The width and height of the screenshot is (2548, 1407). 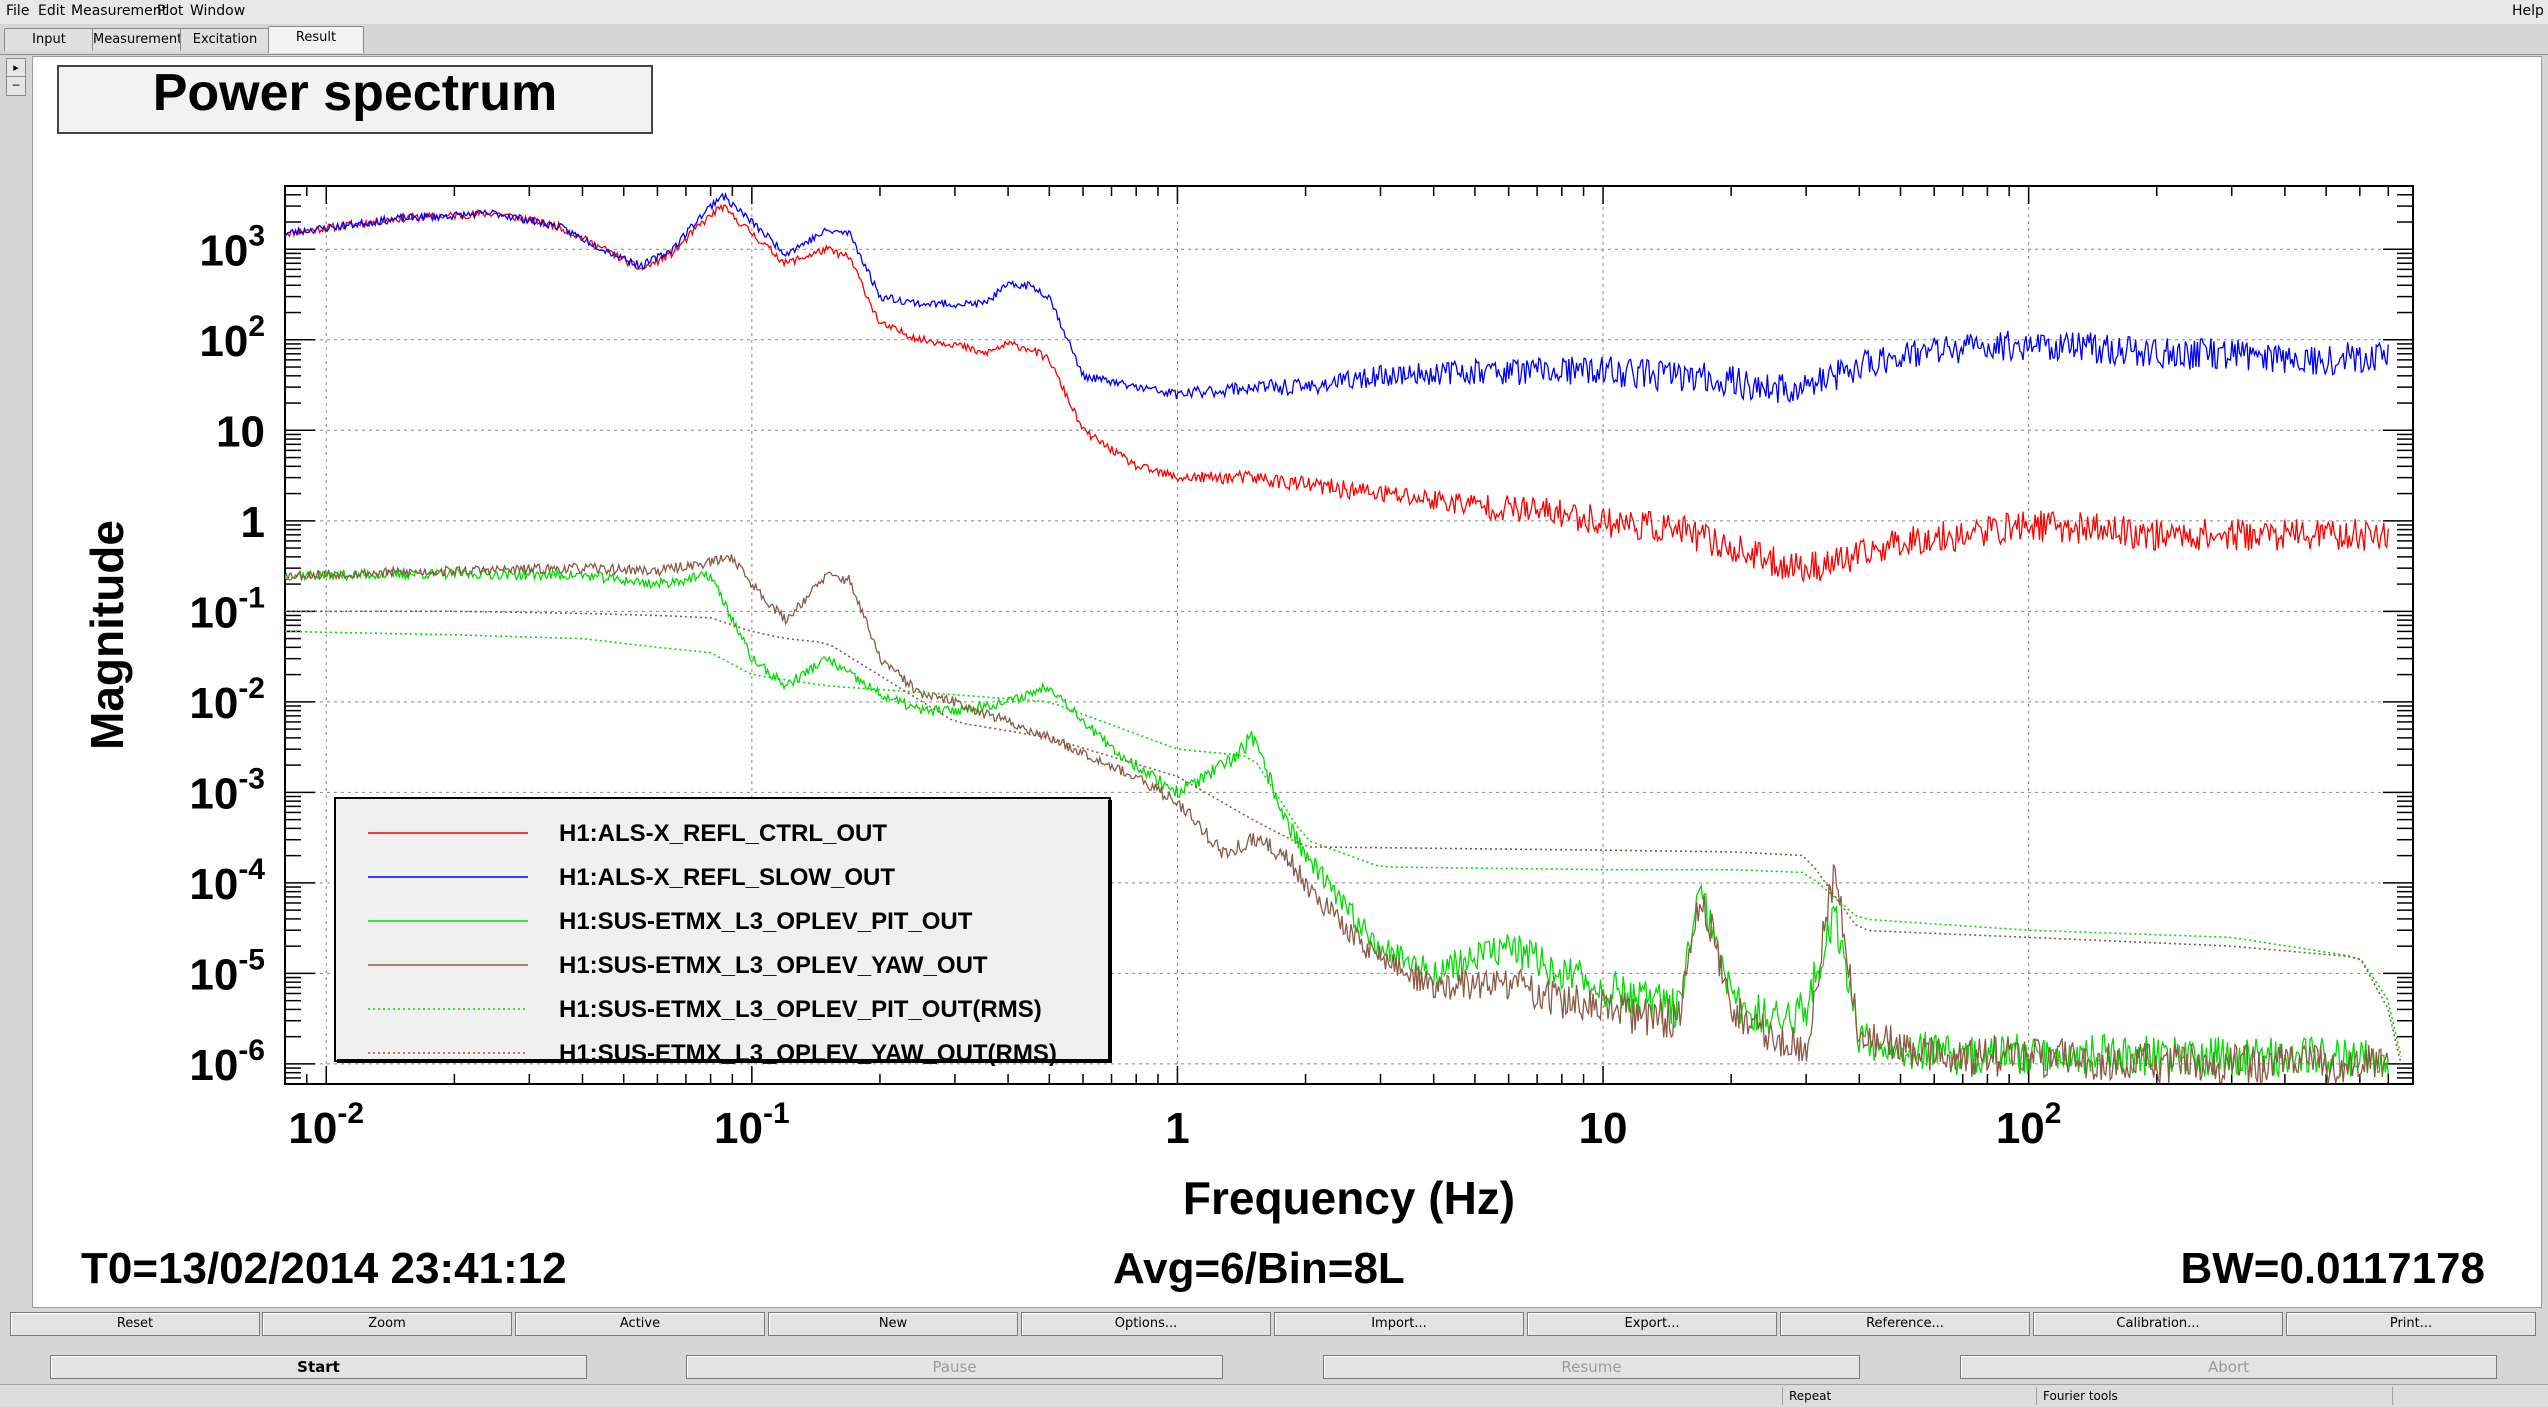 What do you see at coordinates (1274, 1367) in the screenshot?
I see `run-controls: Start Pause Resume Abort` at bounding box center [1274, 1367].